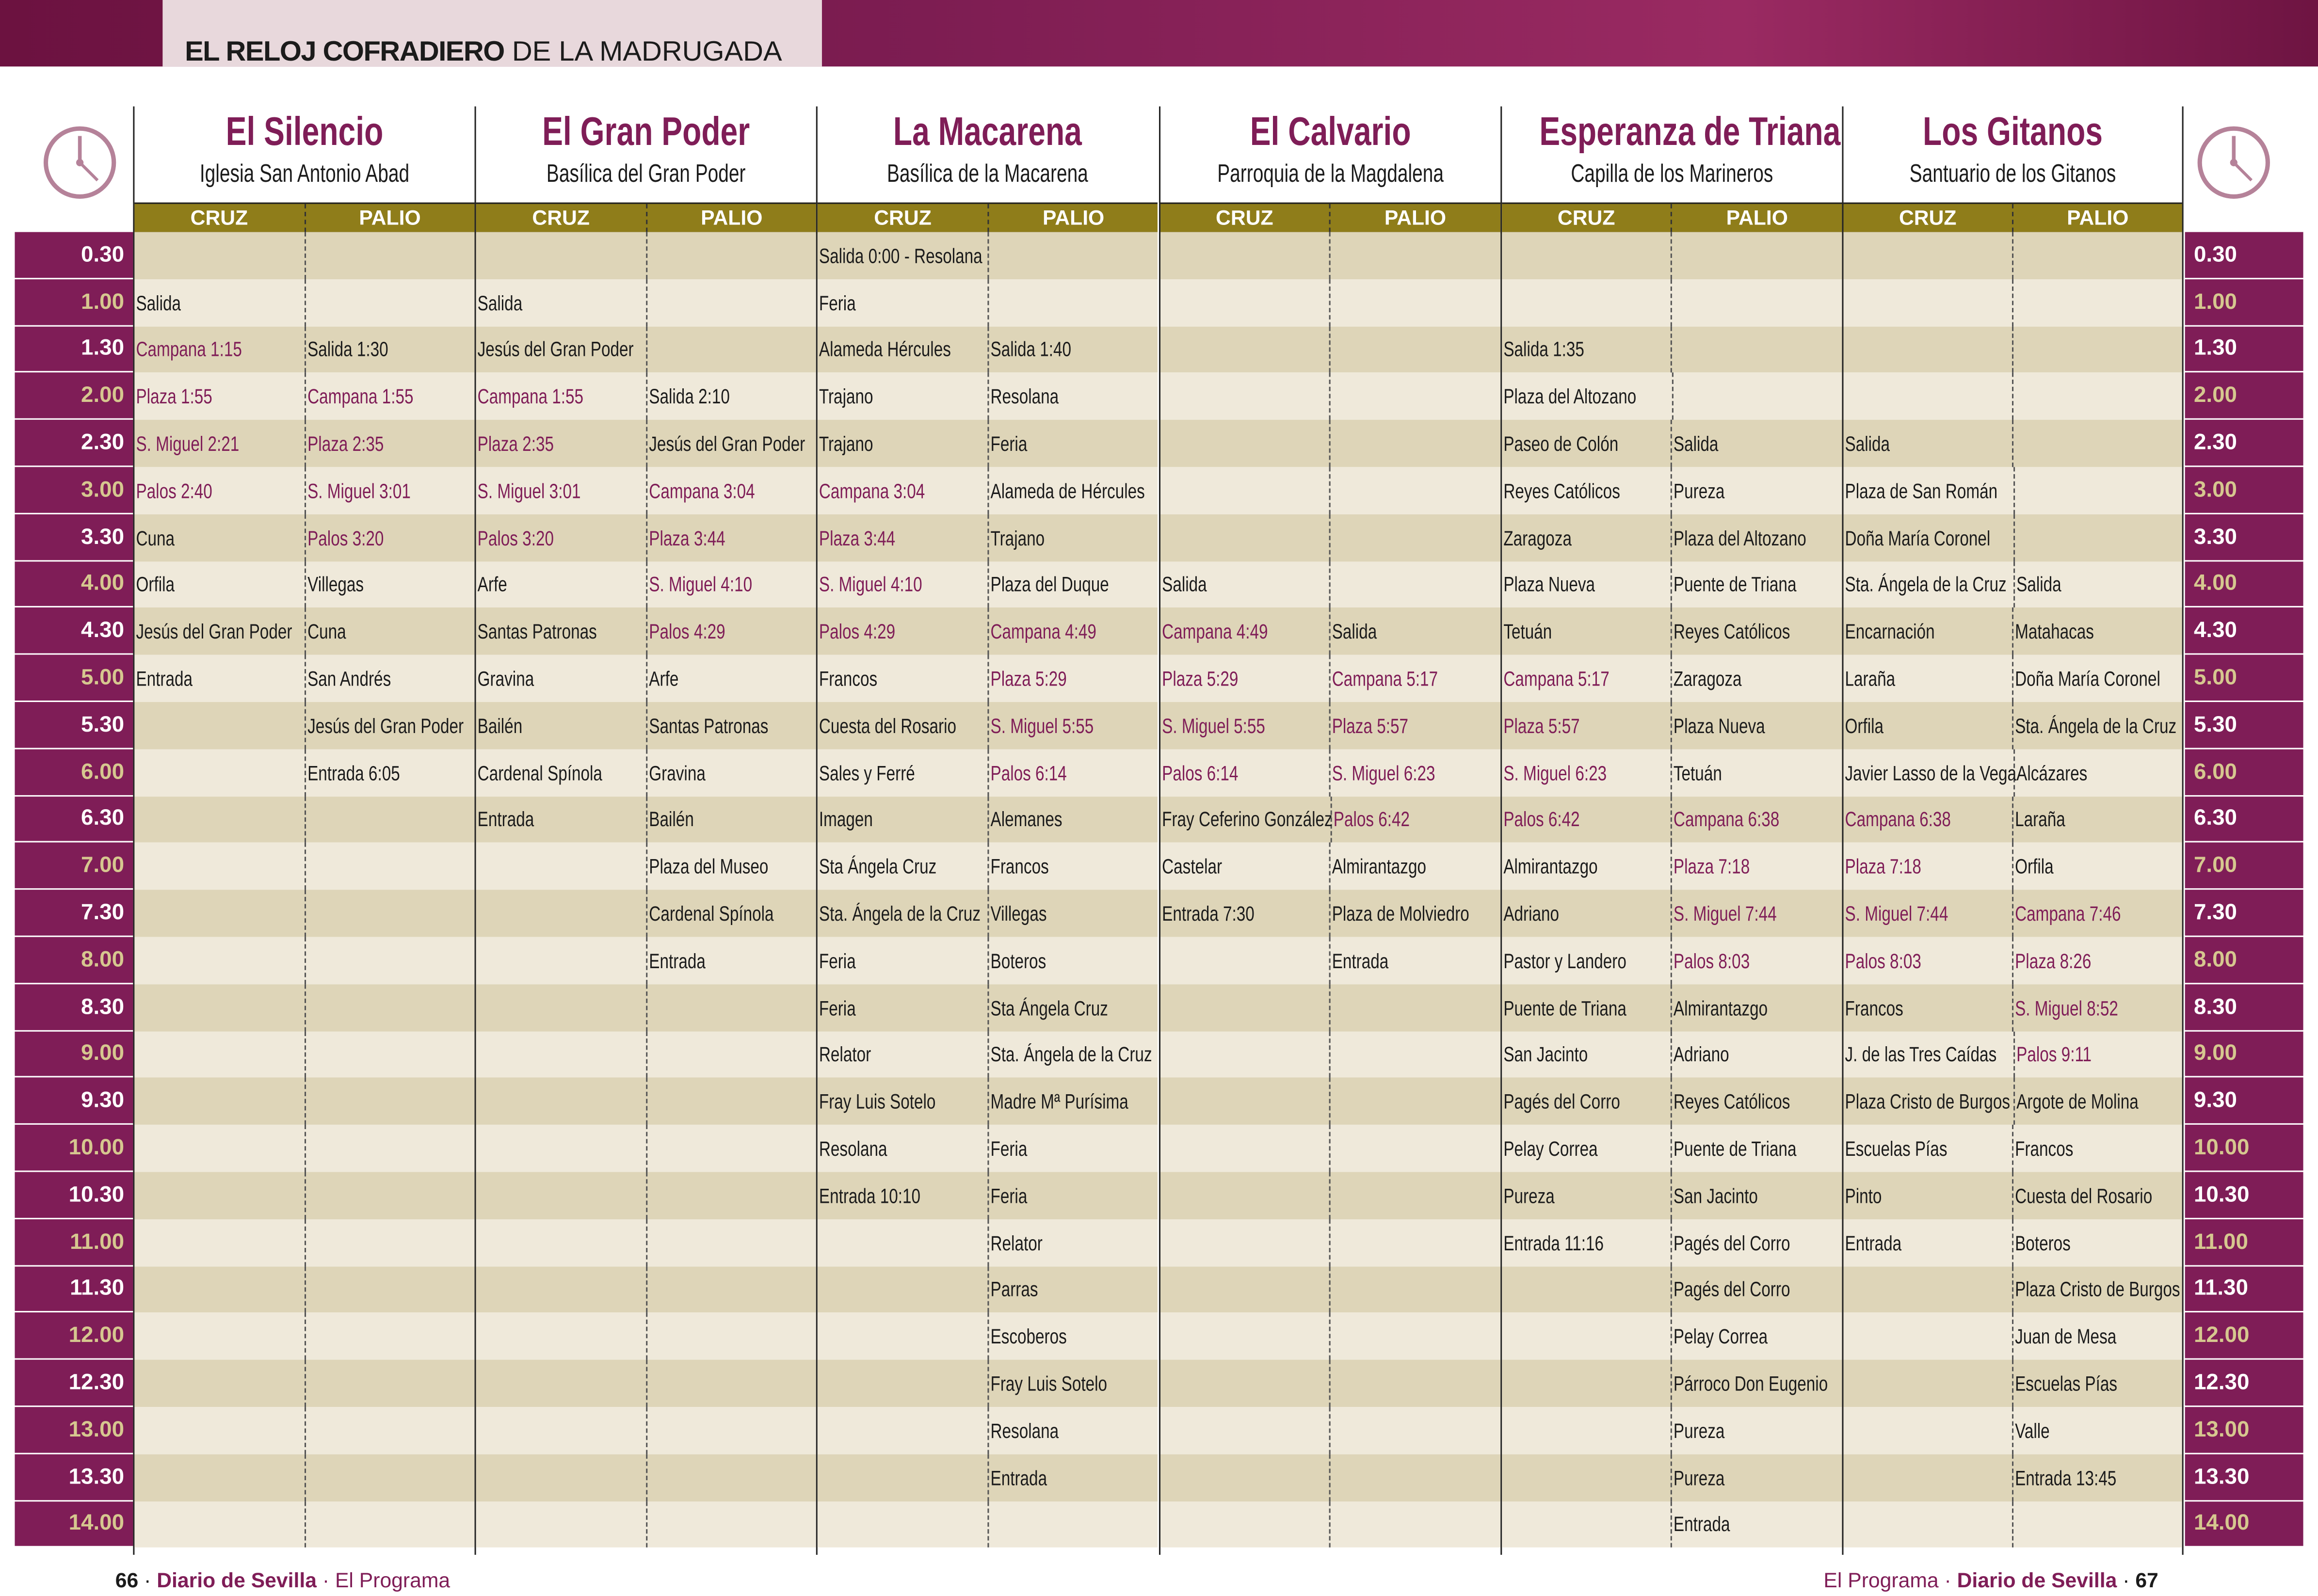 This screenshot has width=2318, height=1596. What do you see at coordinates (74, 913) in the screenshot?
I see `time-label: 7.30` at bounding box center [74, 913].